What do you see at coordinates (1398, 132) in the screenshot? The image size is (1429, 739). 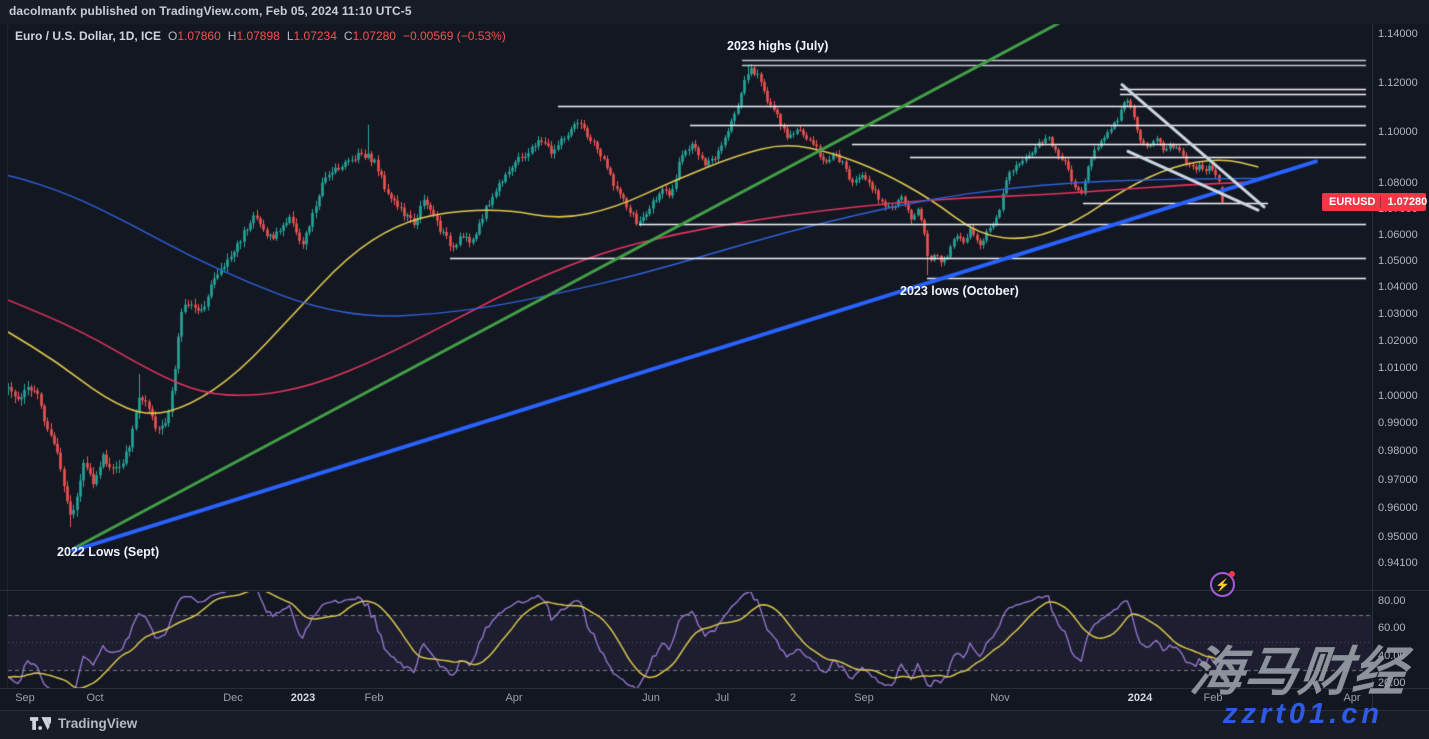 I see `price-tick-1.10000: 1.10000` at bounding box center [1398, 132].